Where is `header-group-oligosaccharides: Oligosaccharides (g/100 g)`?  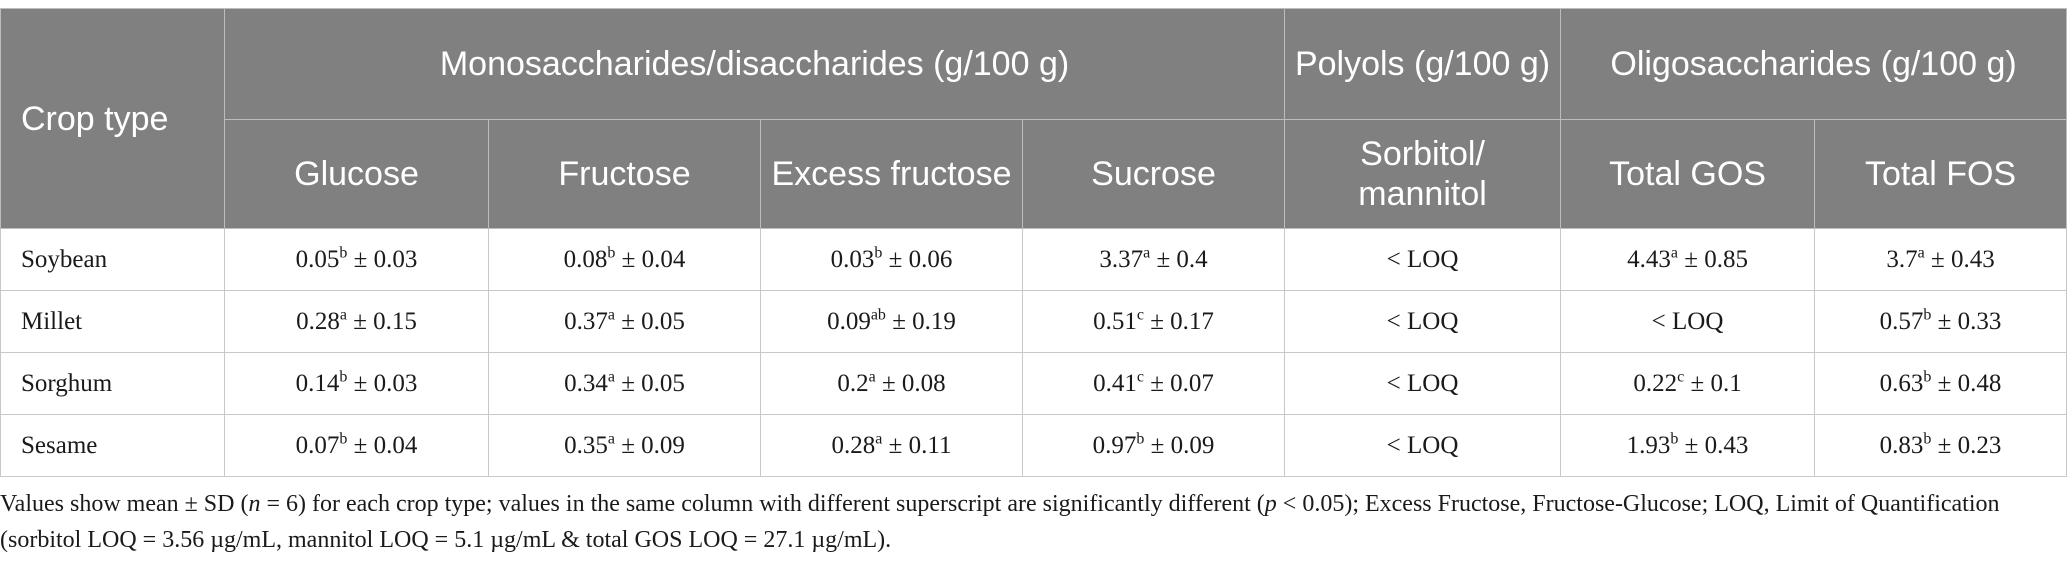 header-group-oligosaccharides: Oligosaccharides (g/100 g) is located at coordinates (1814, 64).